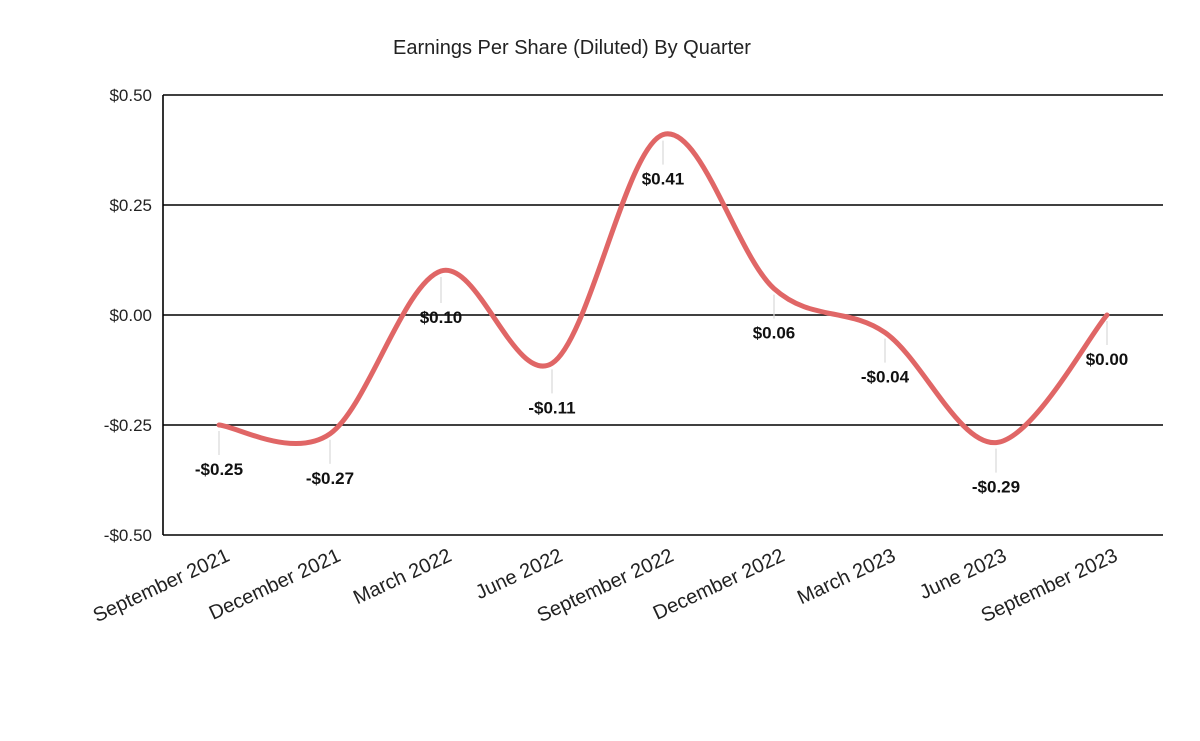 The image size is (1200, 741). What do you see at coordinates (128, 425) in the screenshot?
I see `y-tick-label: -$0.25` at bounding box center [128, 425].